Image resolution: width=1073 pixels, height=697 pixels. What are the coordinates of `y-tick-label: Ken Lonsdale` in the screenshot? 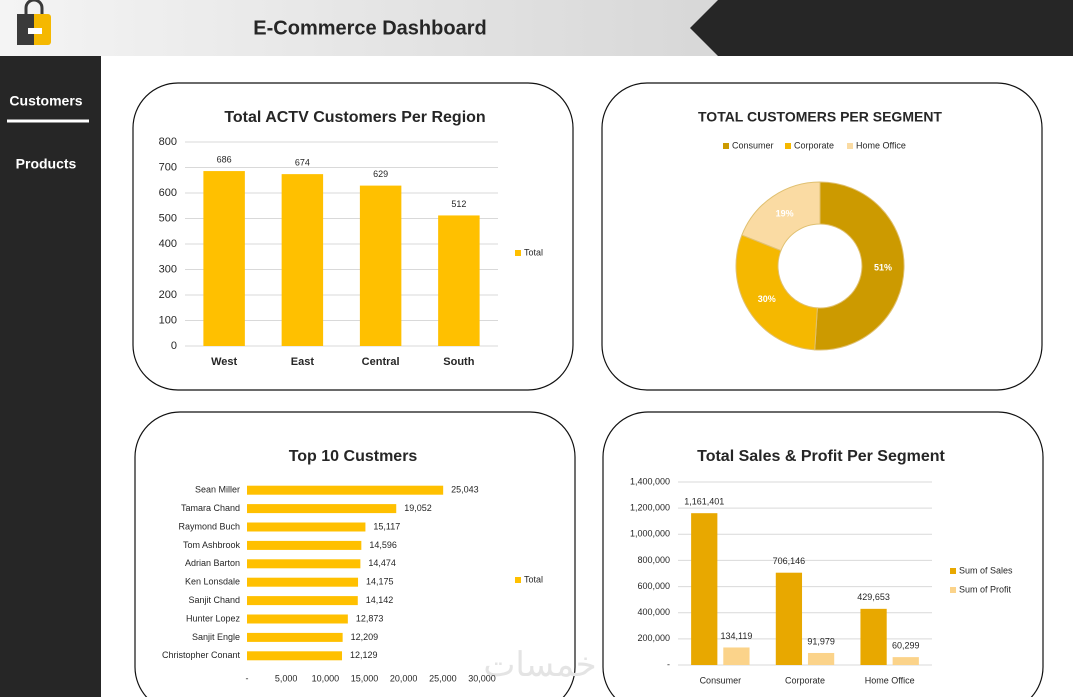 It's located at (212, 582).